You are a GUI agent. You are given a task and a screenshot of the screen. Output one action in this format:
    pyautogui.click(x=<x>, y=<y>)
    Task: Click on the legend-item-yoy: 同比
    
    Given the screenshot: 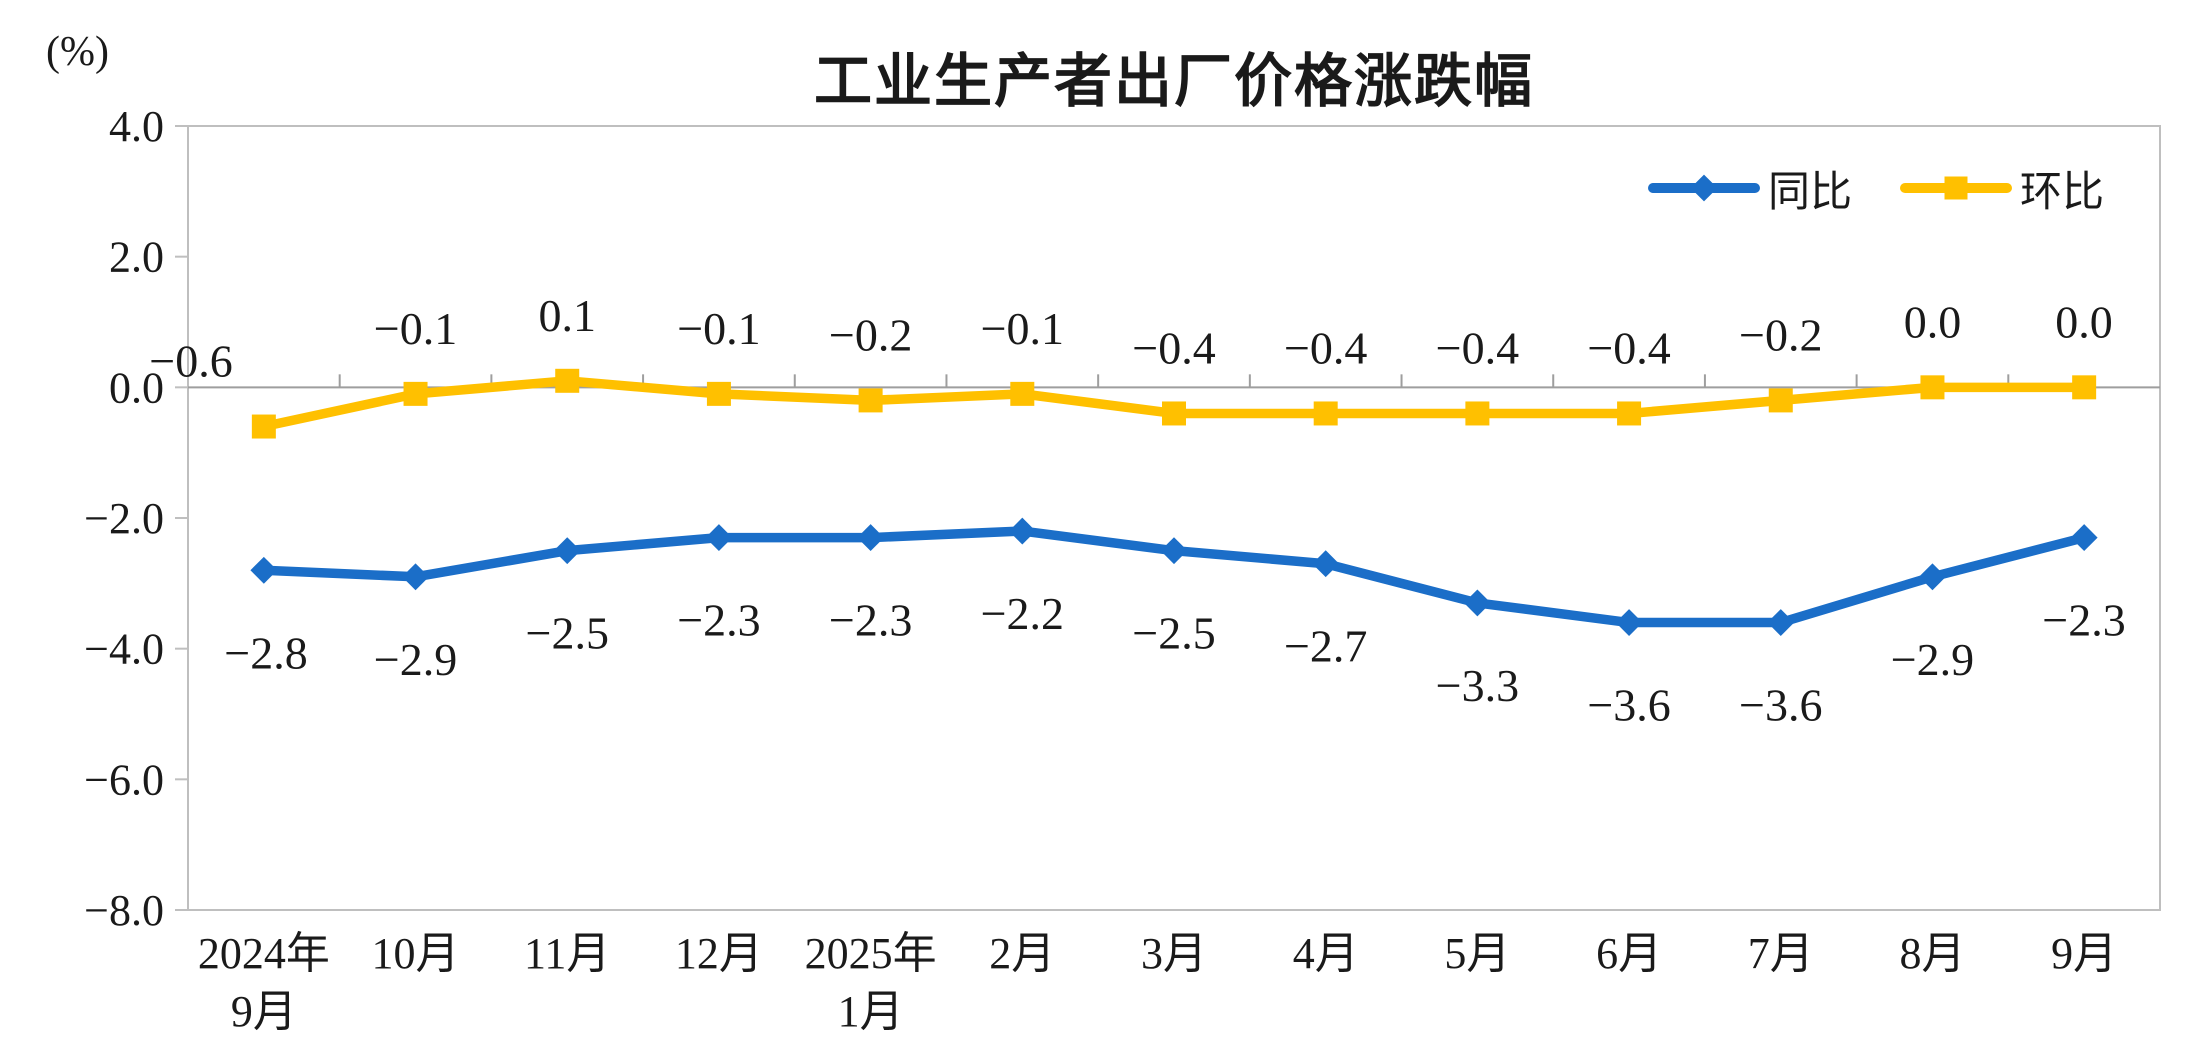 What is the action you would take?
    pyautogui.click(x=1750, y=188)
    